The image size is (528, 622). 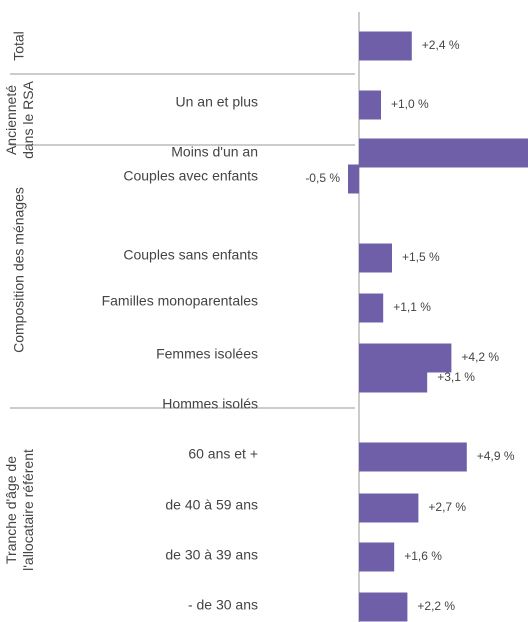 What do you see at coordinates (436, 606) in the screenshot?
I see `value-label: +2,2 %` at bounding box center [436, 606].